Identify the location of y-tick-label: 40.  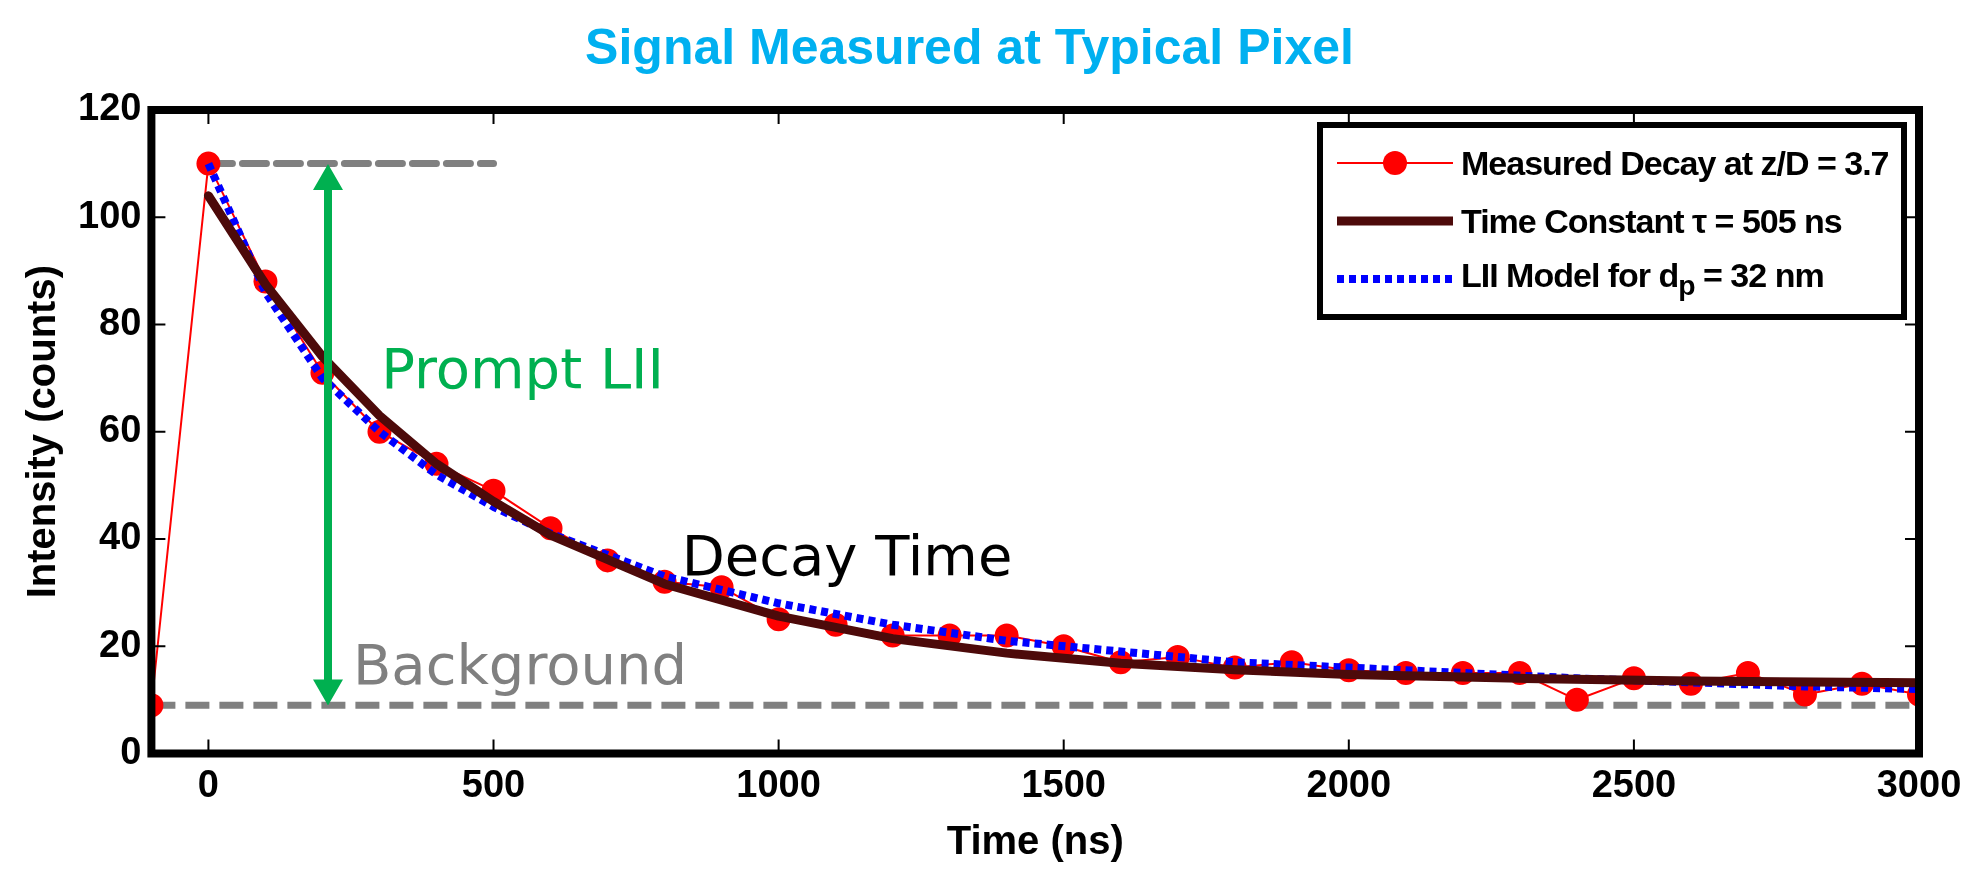
(120, 536).